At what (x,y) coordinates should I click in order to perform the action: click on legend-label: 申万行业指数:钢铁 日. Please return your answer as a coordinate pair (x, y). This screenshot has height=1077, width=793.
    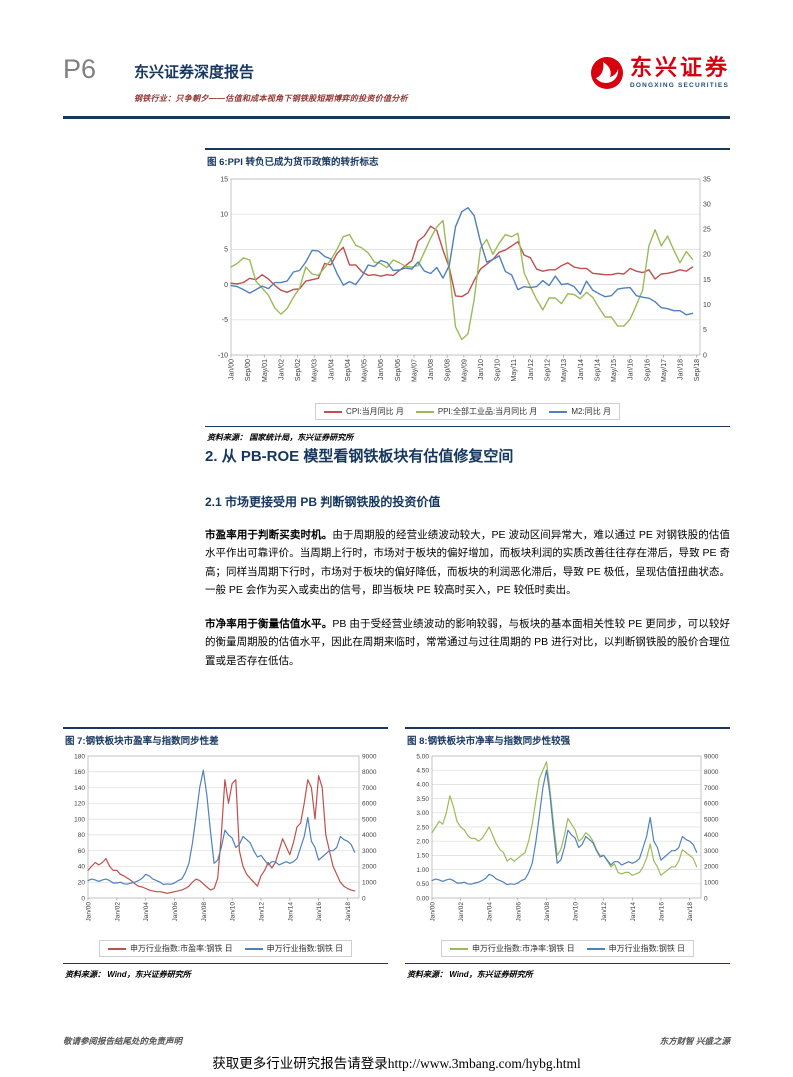
    Looking at the image, I should click on (647, 948).